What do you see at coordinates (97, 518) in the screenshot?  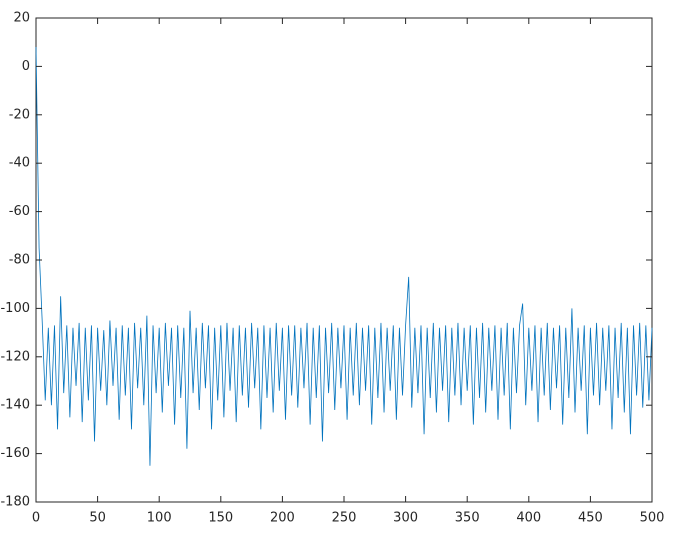 I see `x-tick-label: 50` at bounding box center [97, 518].